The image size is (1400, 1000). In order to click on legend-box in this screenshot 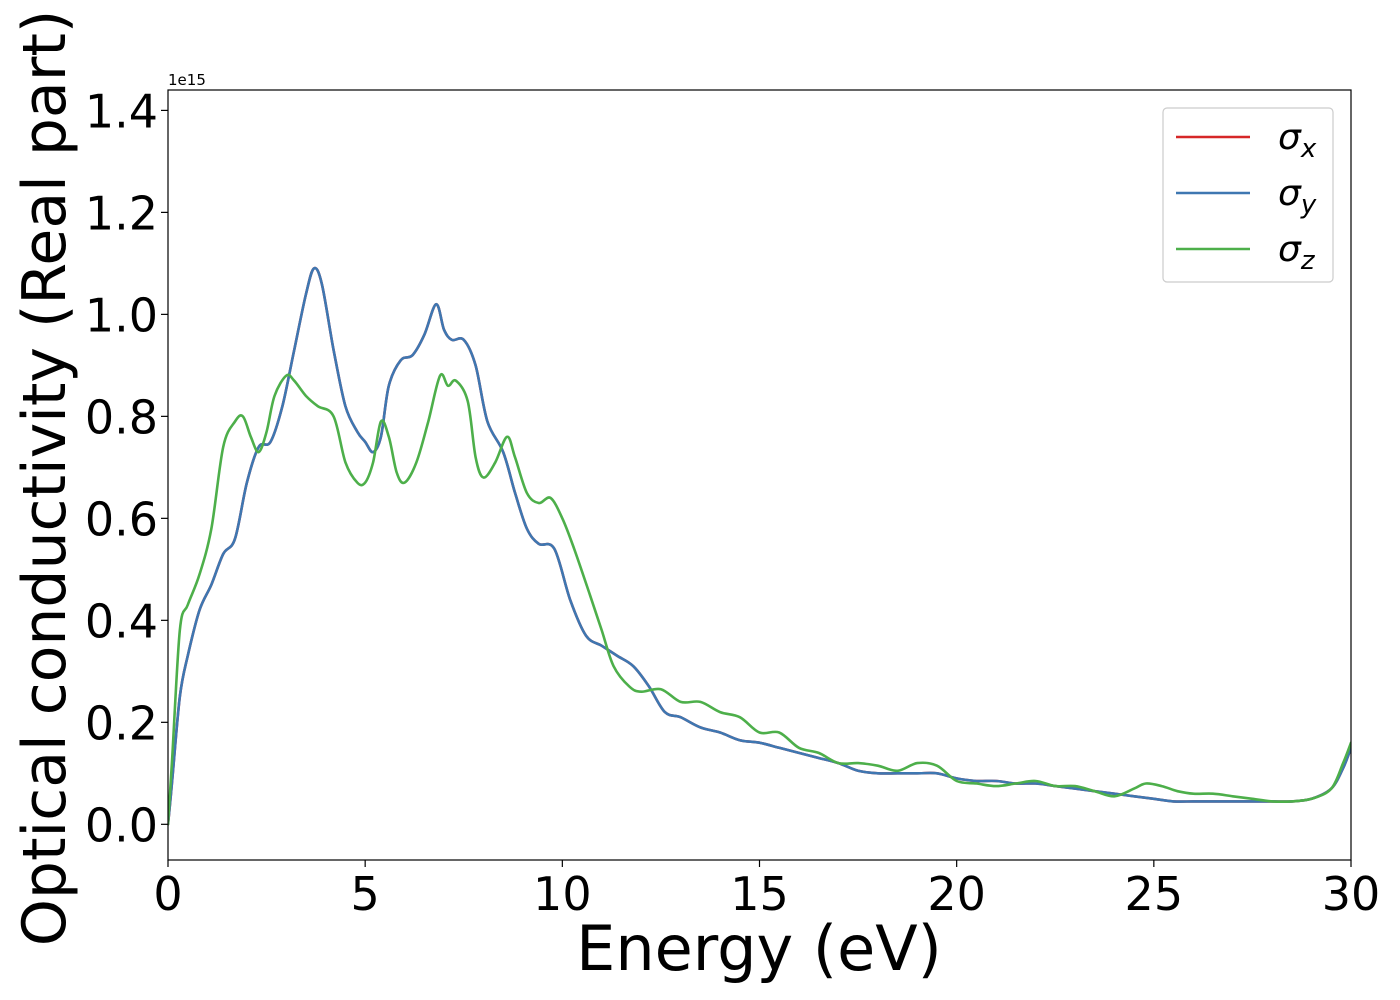, I will do `click(1248, 195)`.